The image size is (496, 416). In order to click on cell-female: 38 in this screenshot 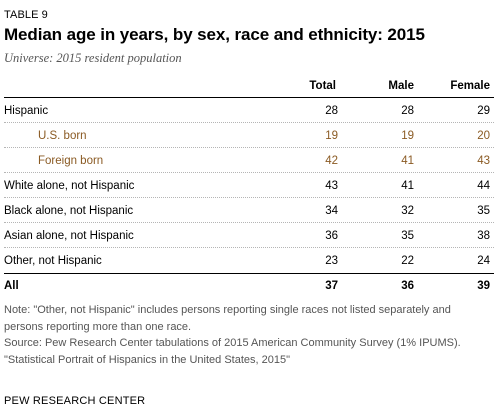, I will do `click(483, 236)`.